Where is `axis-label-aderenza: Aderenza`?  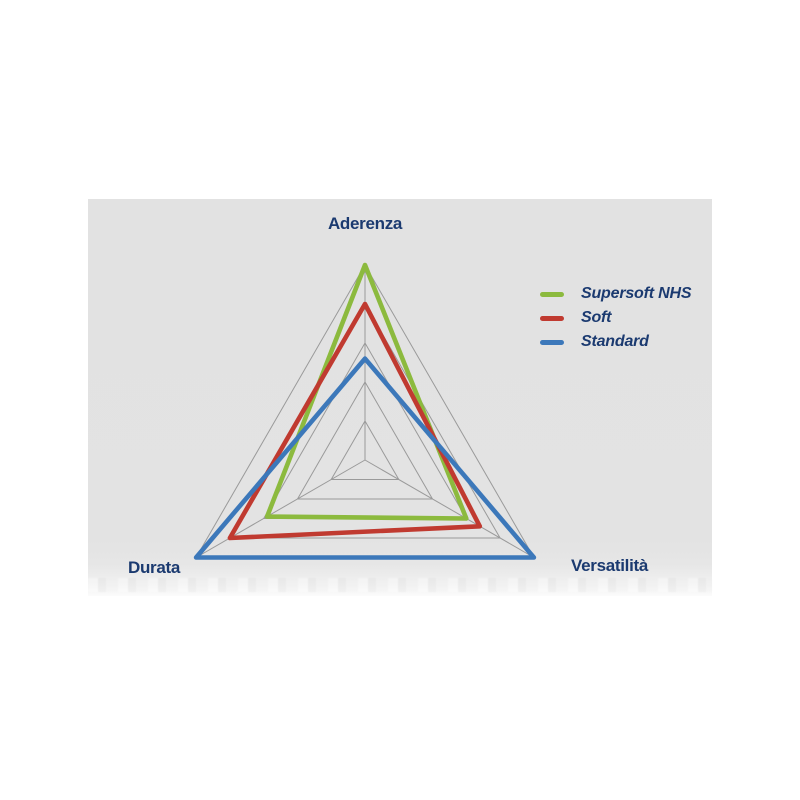 axis-label-aderenza: Aderenza is located at coordinates (365, 223).